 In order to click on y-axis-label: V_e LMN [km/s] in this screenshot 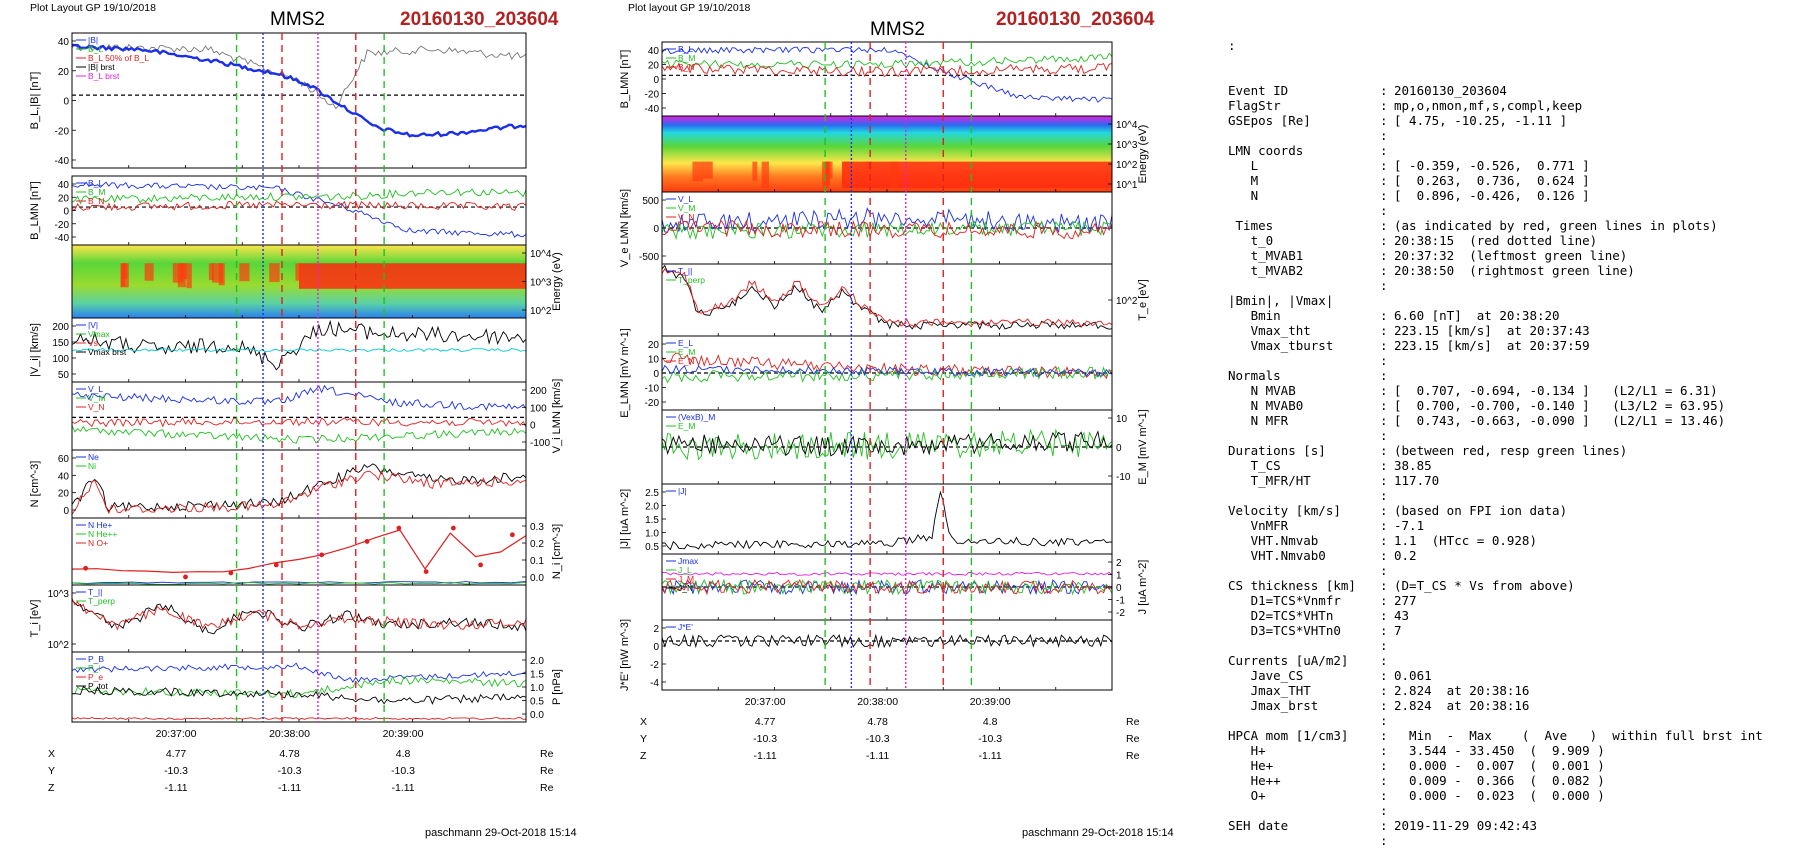, I will do `click(625, 228)`.